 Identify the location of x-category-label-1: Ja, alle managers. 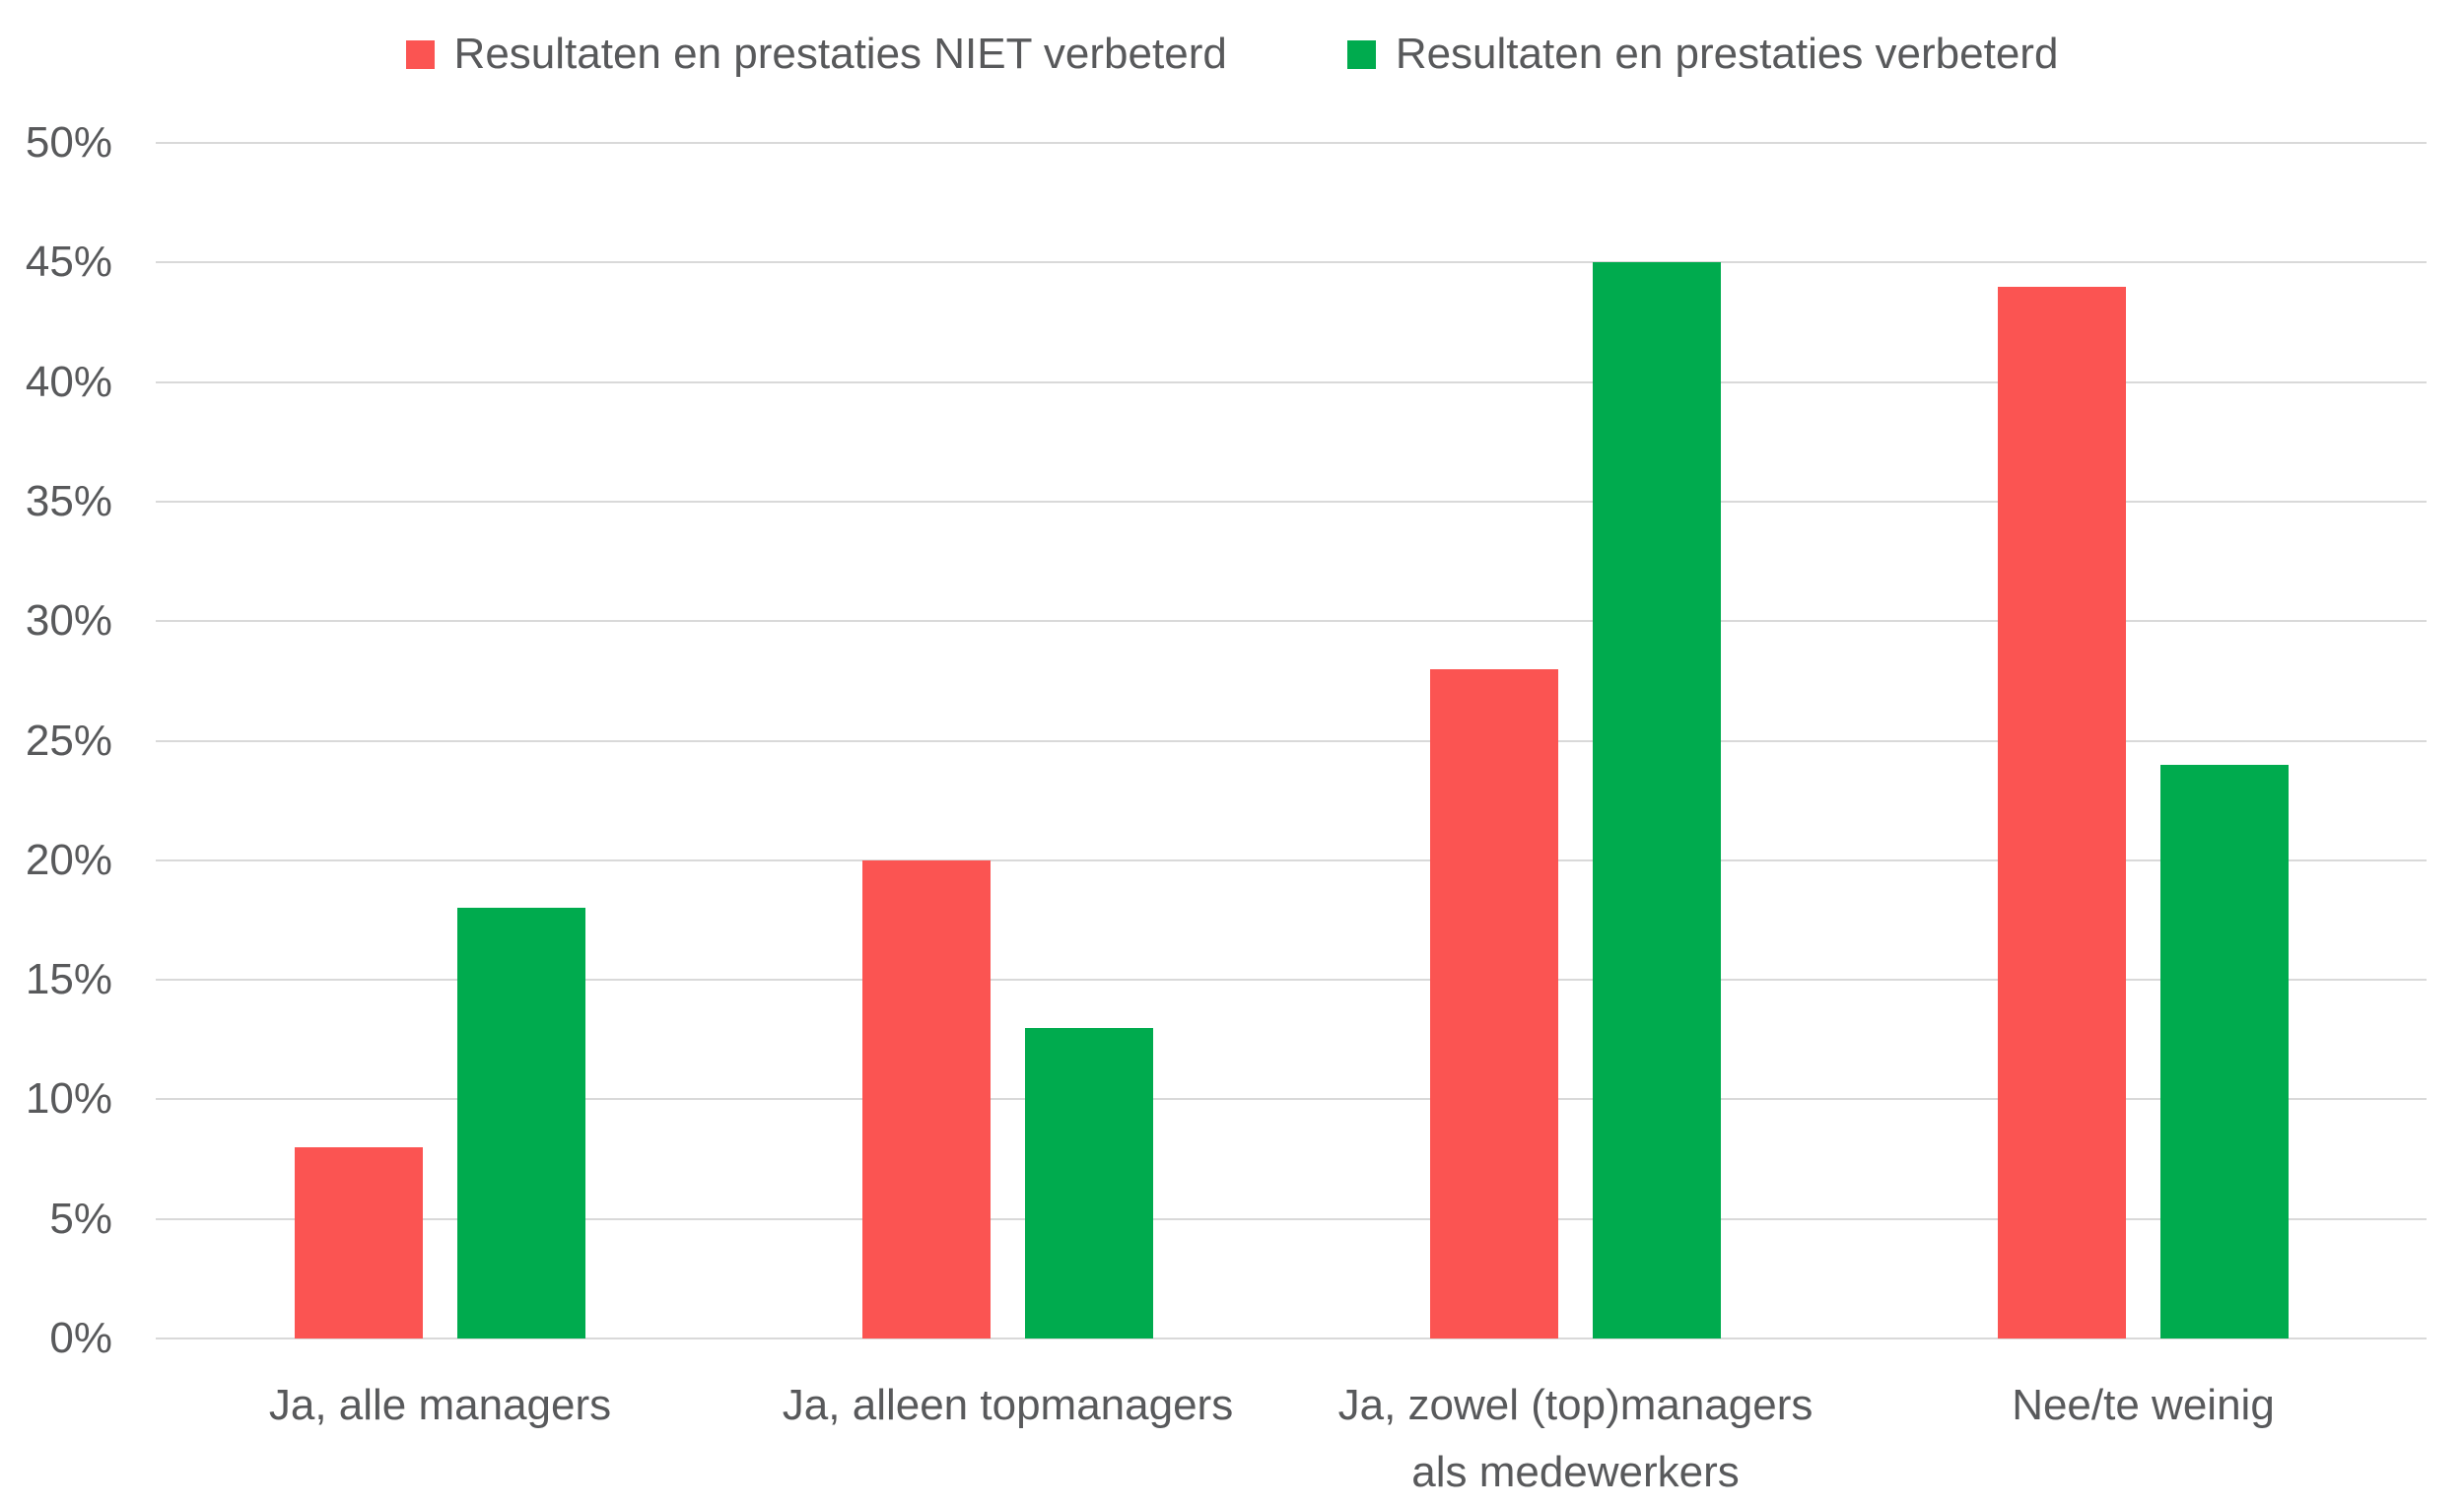
(440, 1405).